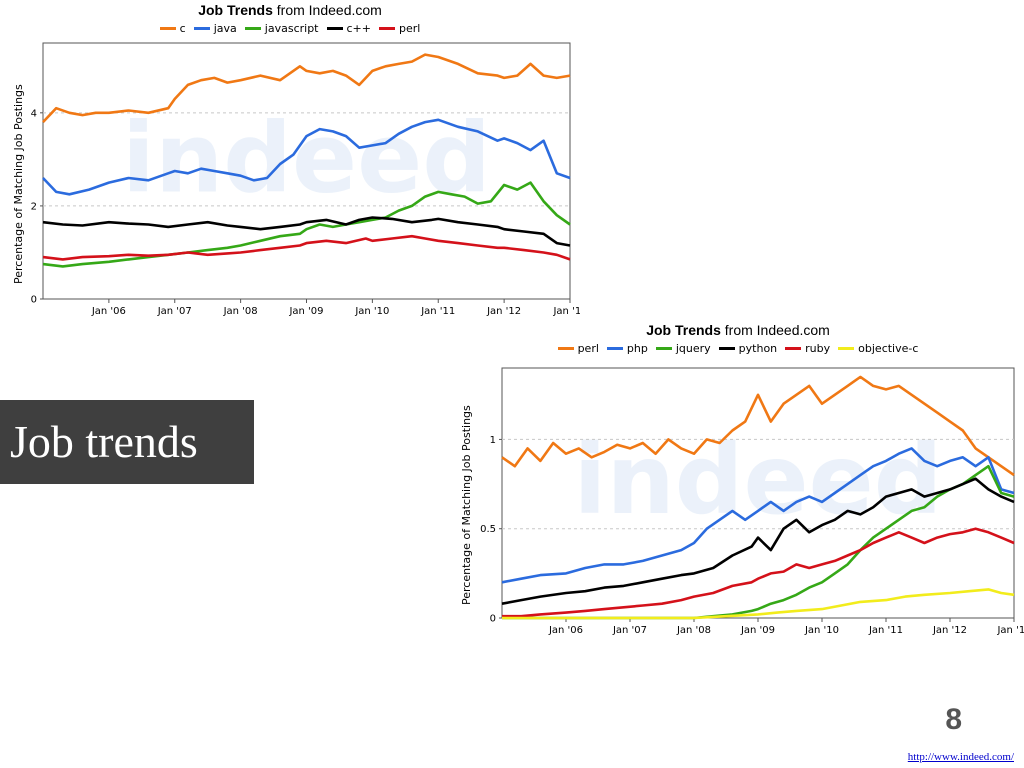  I want to click on chart-2-legend: perl php jquery python ruby objective-c, so click(738, 348).